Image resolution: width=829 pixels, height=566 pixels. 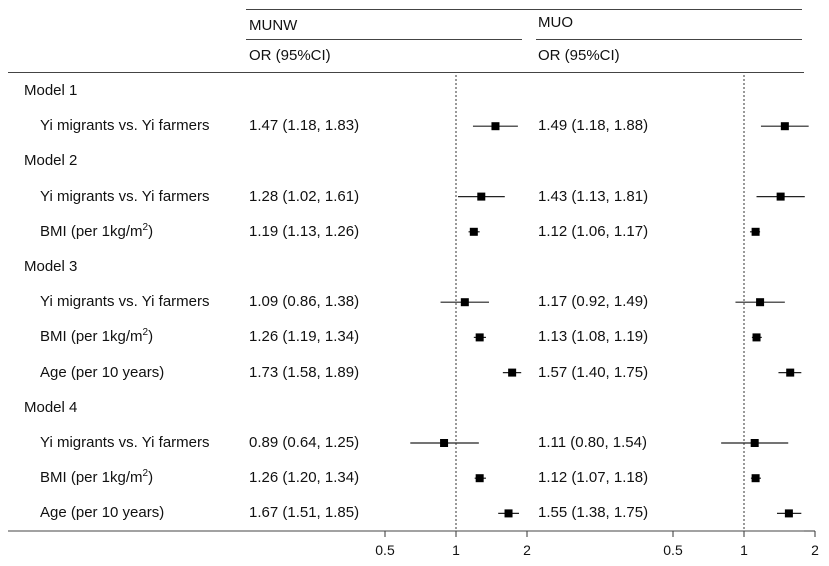 What do you see at coordinates (51, 266) in the screenshot?
I see `model-label: Model 3` at bounding box center [51, 266].